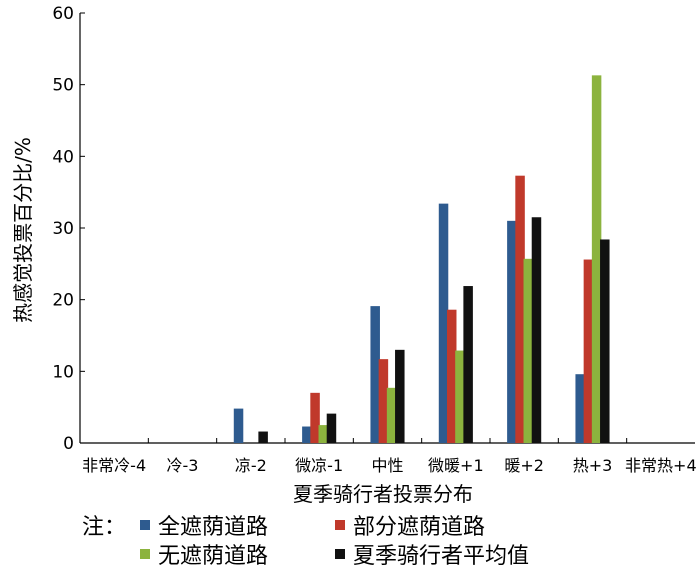  I want to click on legend-label-full-shade: 全遮荫道路, so click(213, 527).